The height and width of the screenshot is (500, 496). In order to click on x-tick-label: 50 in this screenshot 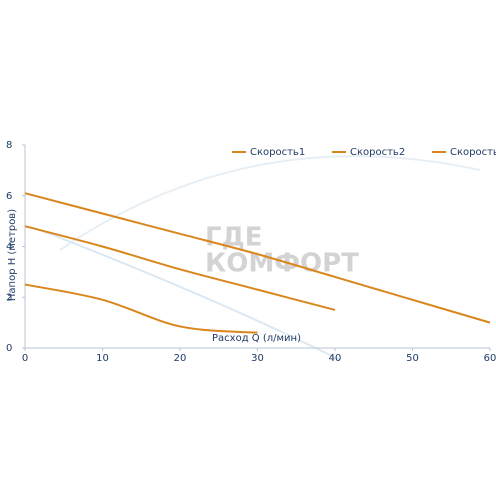, I will do `click(412, 358)`.